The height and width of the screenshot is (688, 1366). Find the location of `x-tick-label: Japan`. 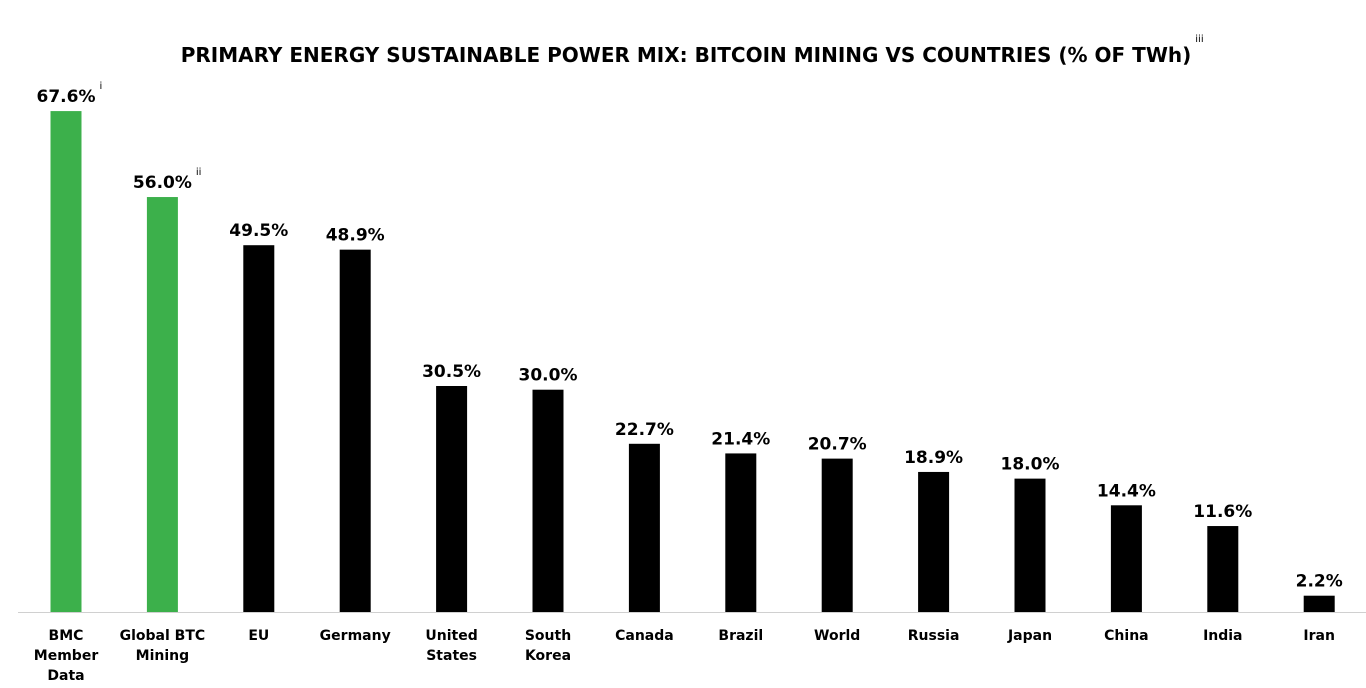

x-tick-label: Japan is located at coordinates (1029, 636).